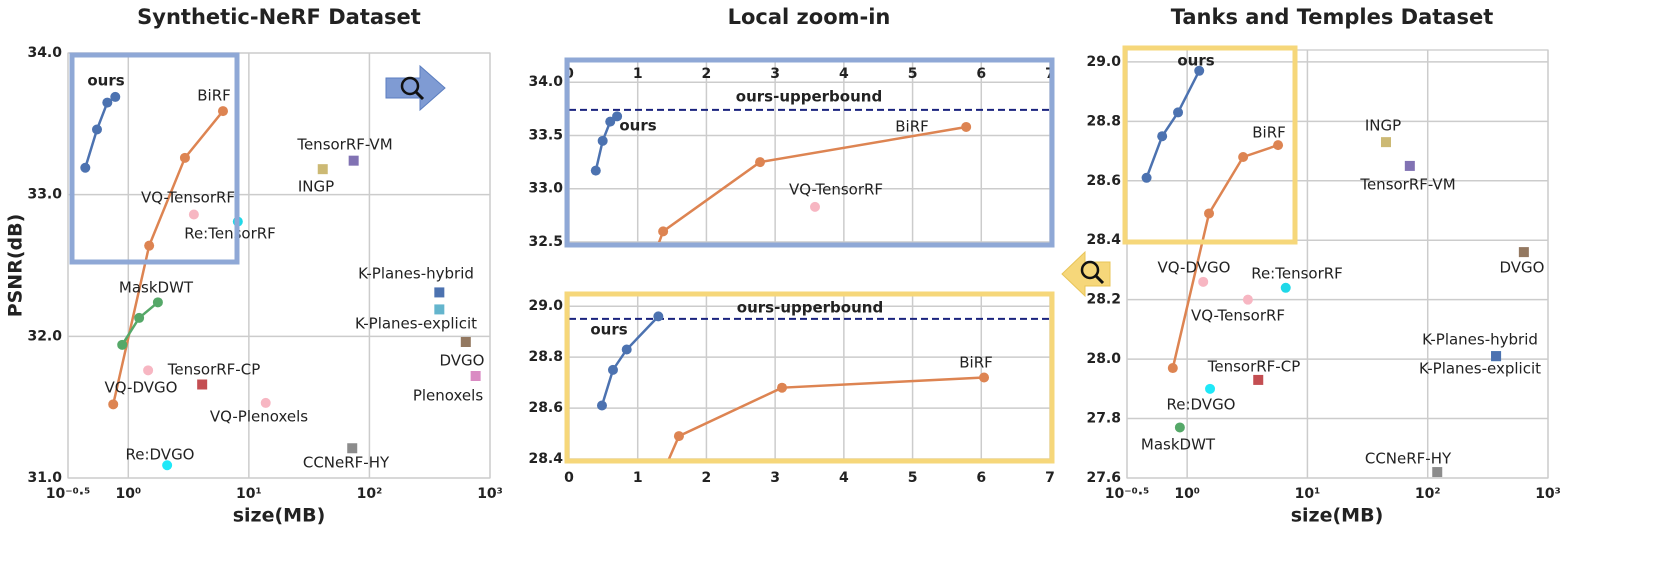  What do you see at coordinates (809, 17) in the screenshot?
I see `chart-title: Local zoom-in` at bounding box center [809, 17].